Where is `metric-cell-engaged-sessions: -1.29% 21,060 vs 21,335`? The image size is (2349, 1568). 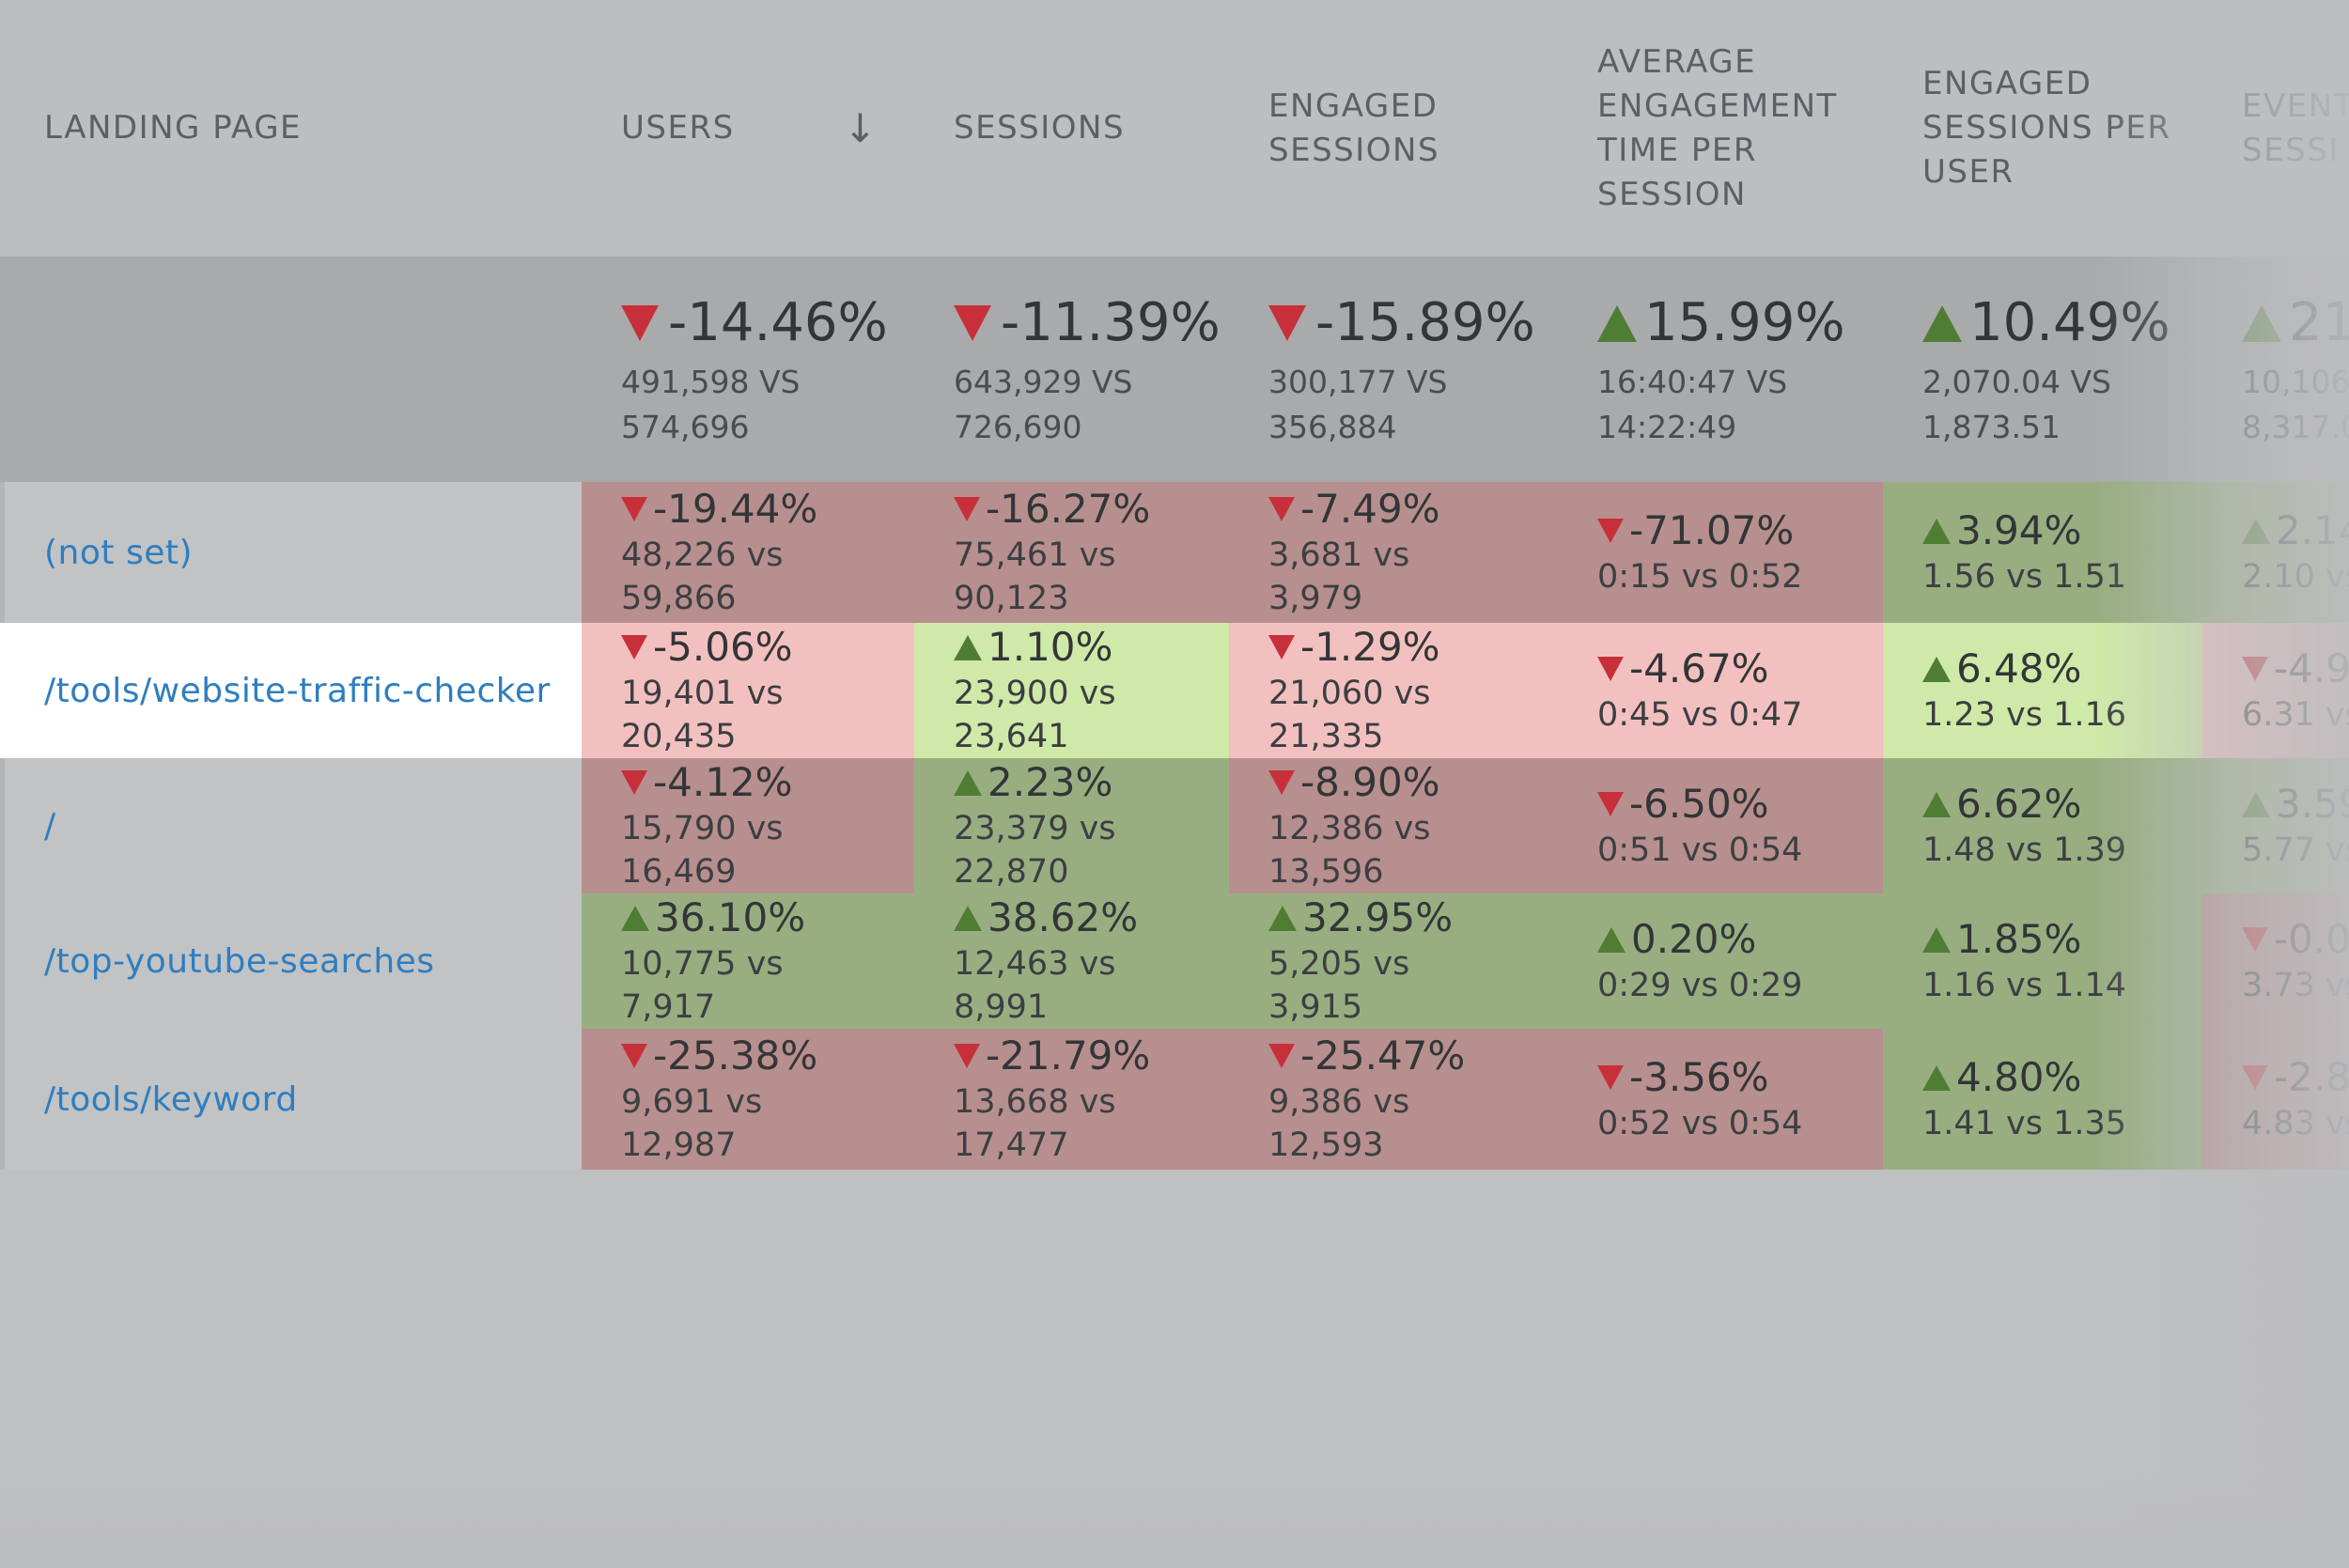 metric-cell-engaged-sessions: -1.29% 21,060 vs 21,335 is located at coordinates (1393, 690).